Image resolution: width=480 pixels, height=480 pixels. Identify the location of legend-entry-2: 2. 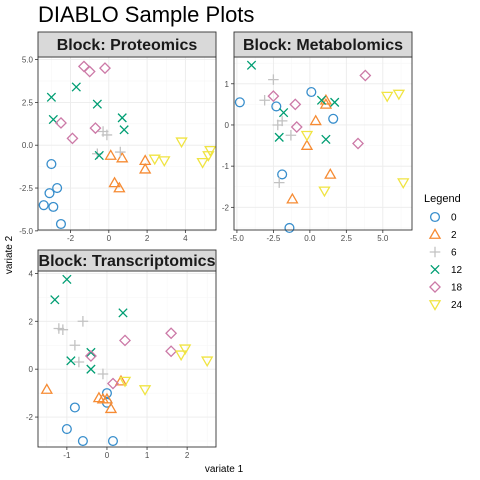
(442, 234).